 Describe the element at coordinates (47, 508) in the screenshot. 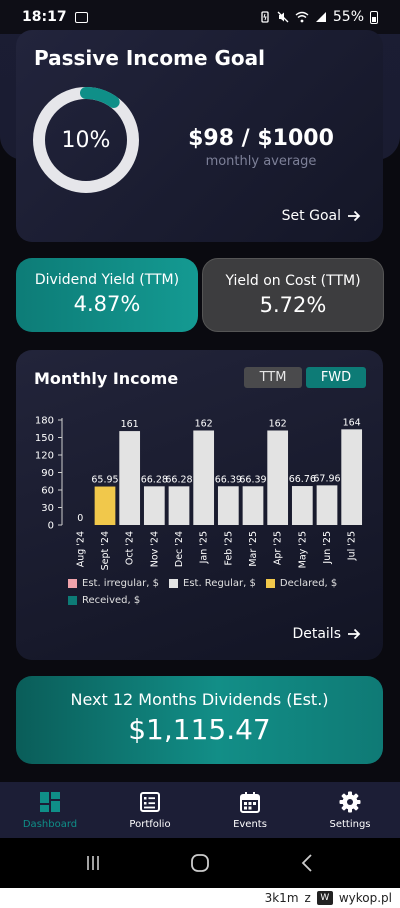

I see `y-tick-label: 30` at that location.